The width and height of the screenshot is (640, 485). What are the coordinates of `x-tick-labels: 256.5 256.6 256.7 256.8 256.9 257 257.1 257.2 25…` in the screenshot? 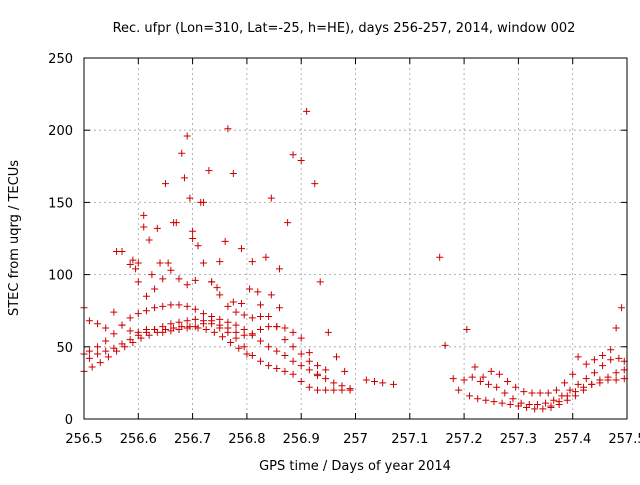 It's located at (352, 439).